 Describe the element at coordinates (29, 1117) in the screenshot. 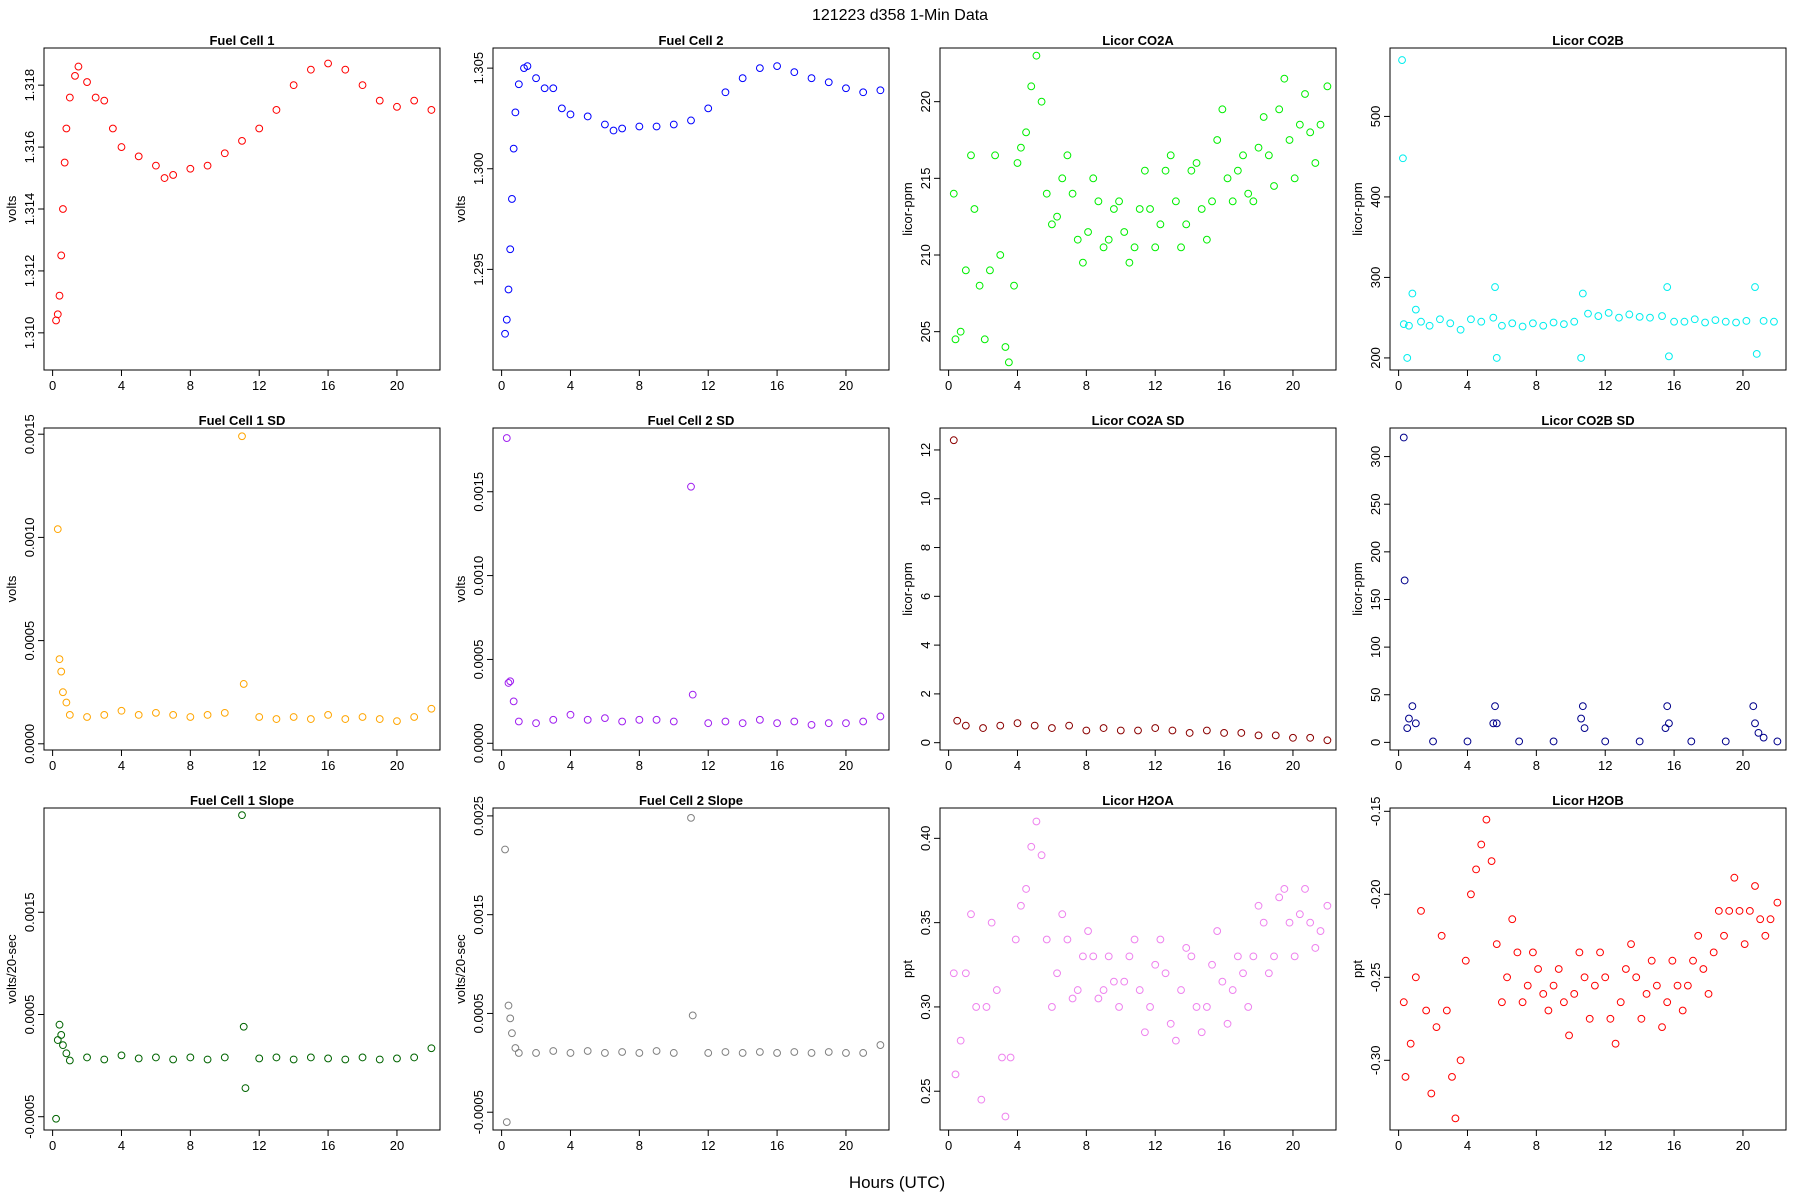

I see `y-tick-label: -0.0005` at that location.